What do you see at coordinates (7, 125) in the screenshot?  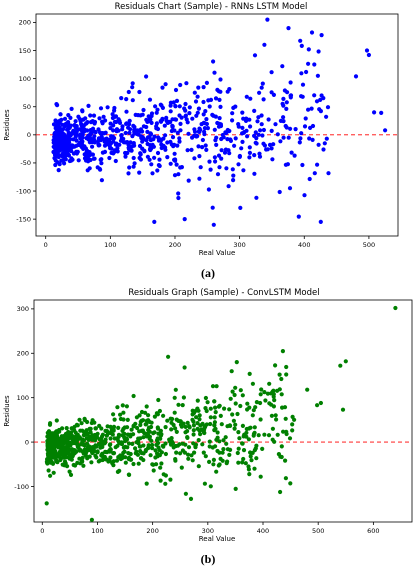 I see `chart-a-ylabel: Residues` at bounding box center [7, 125].